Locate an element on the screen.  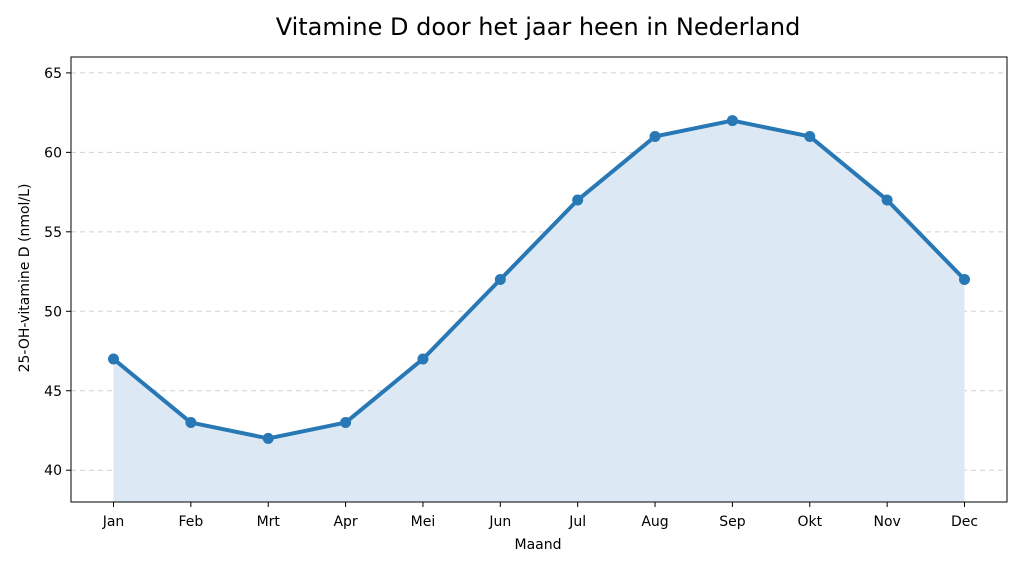
y-axis-label: 25-OH-vitamine D (nmol/L) is located at coordinates (25, 278).